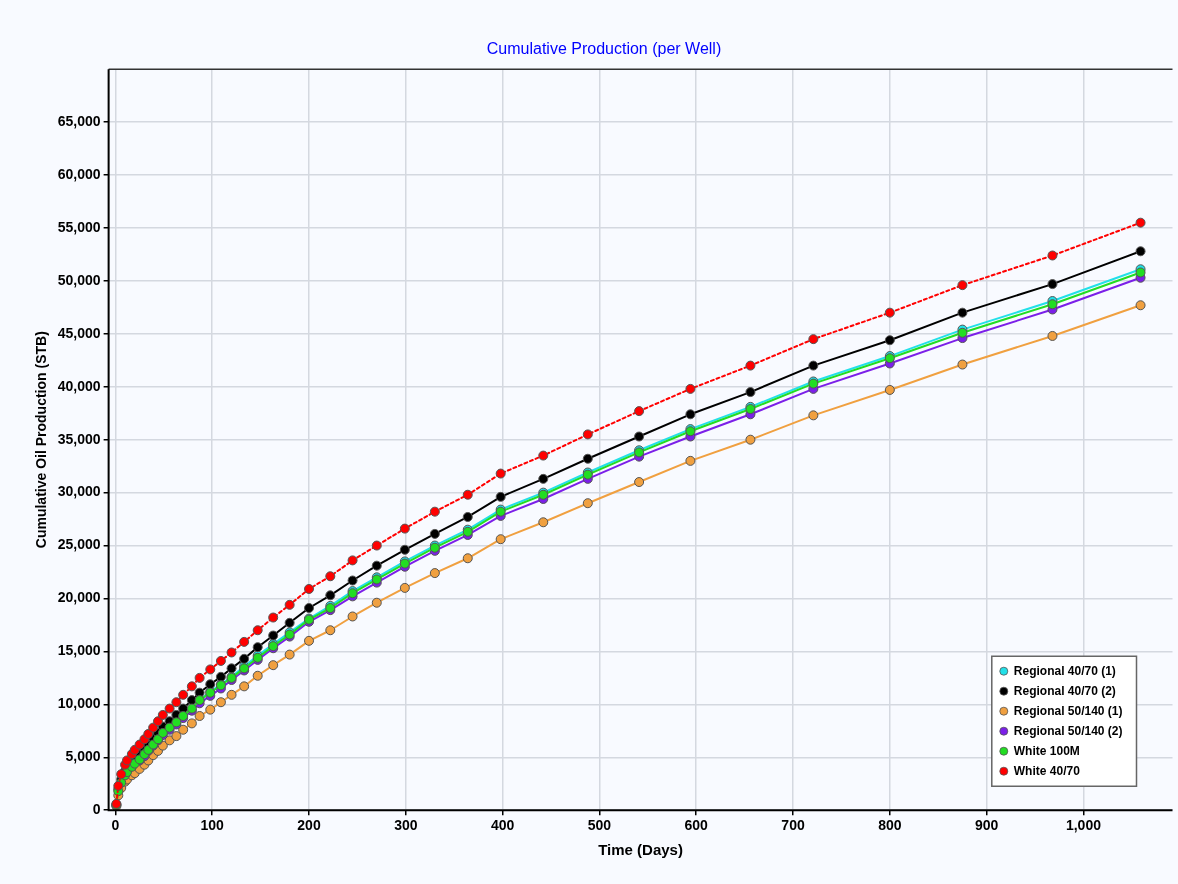 The width and height of the screenshot is (1178, 884). I want to click on y-tick-label: 20,000, so click(79, 597).